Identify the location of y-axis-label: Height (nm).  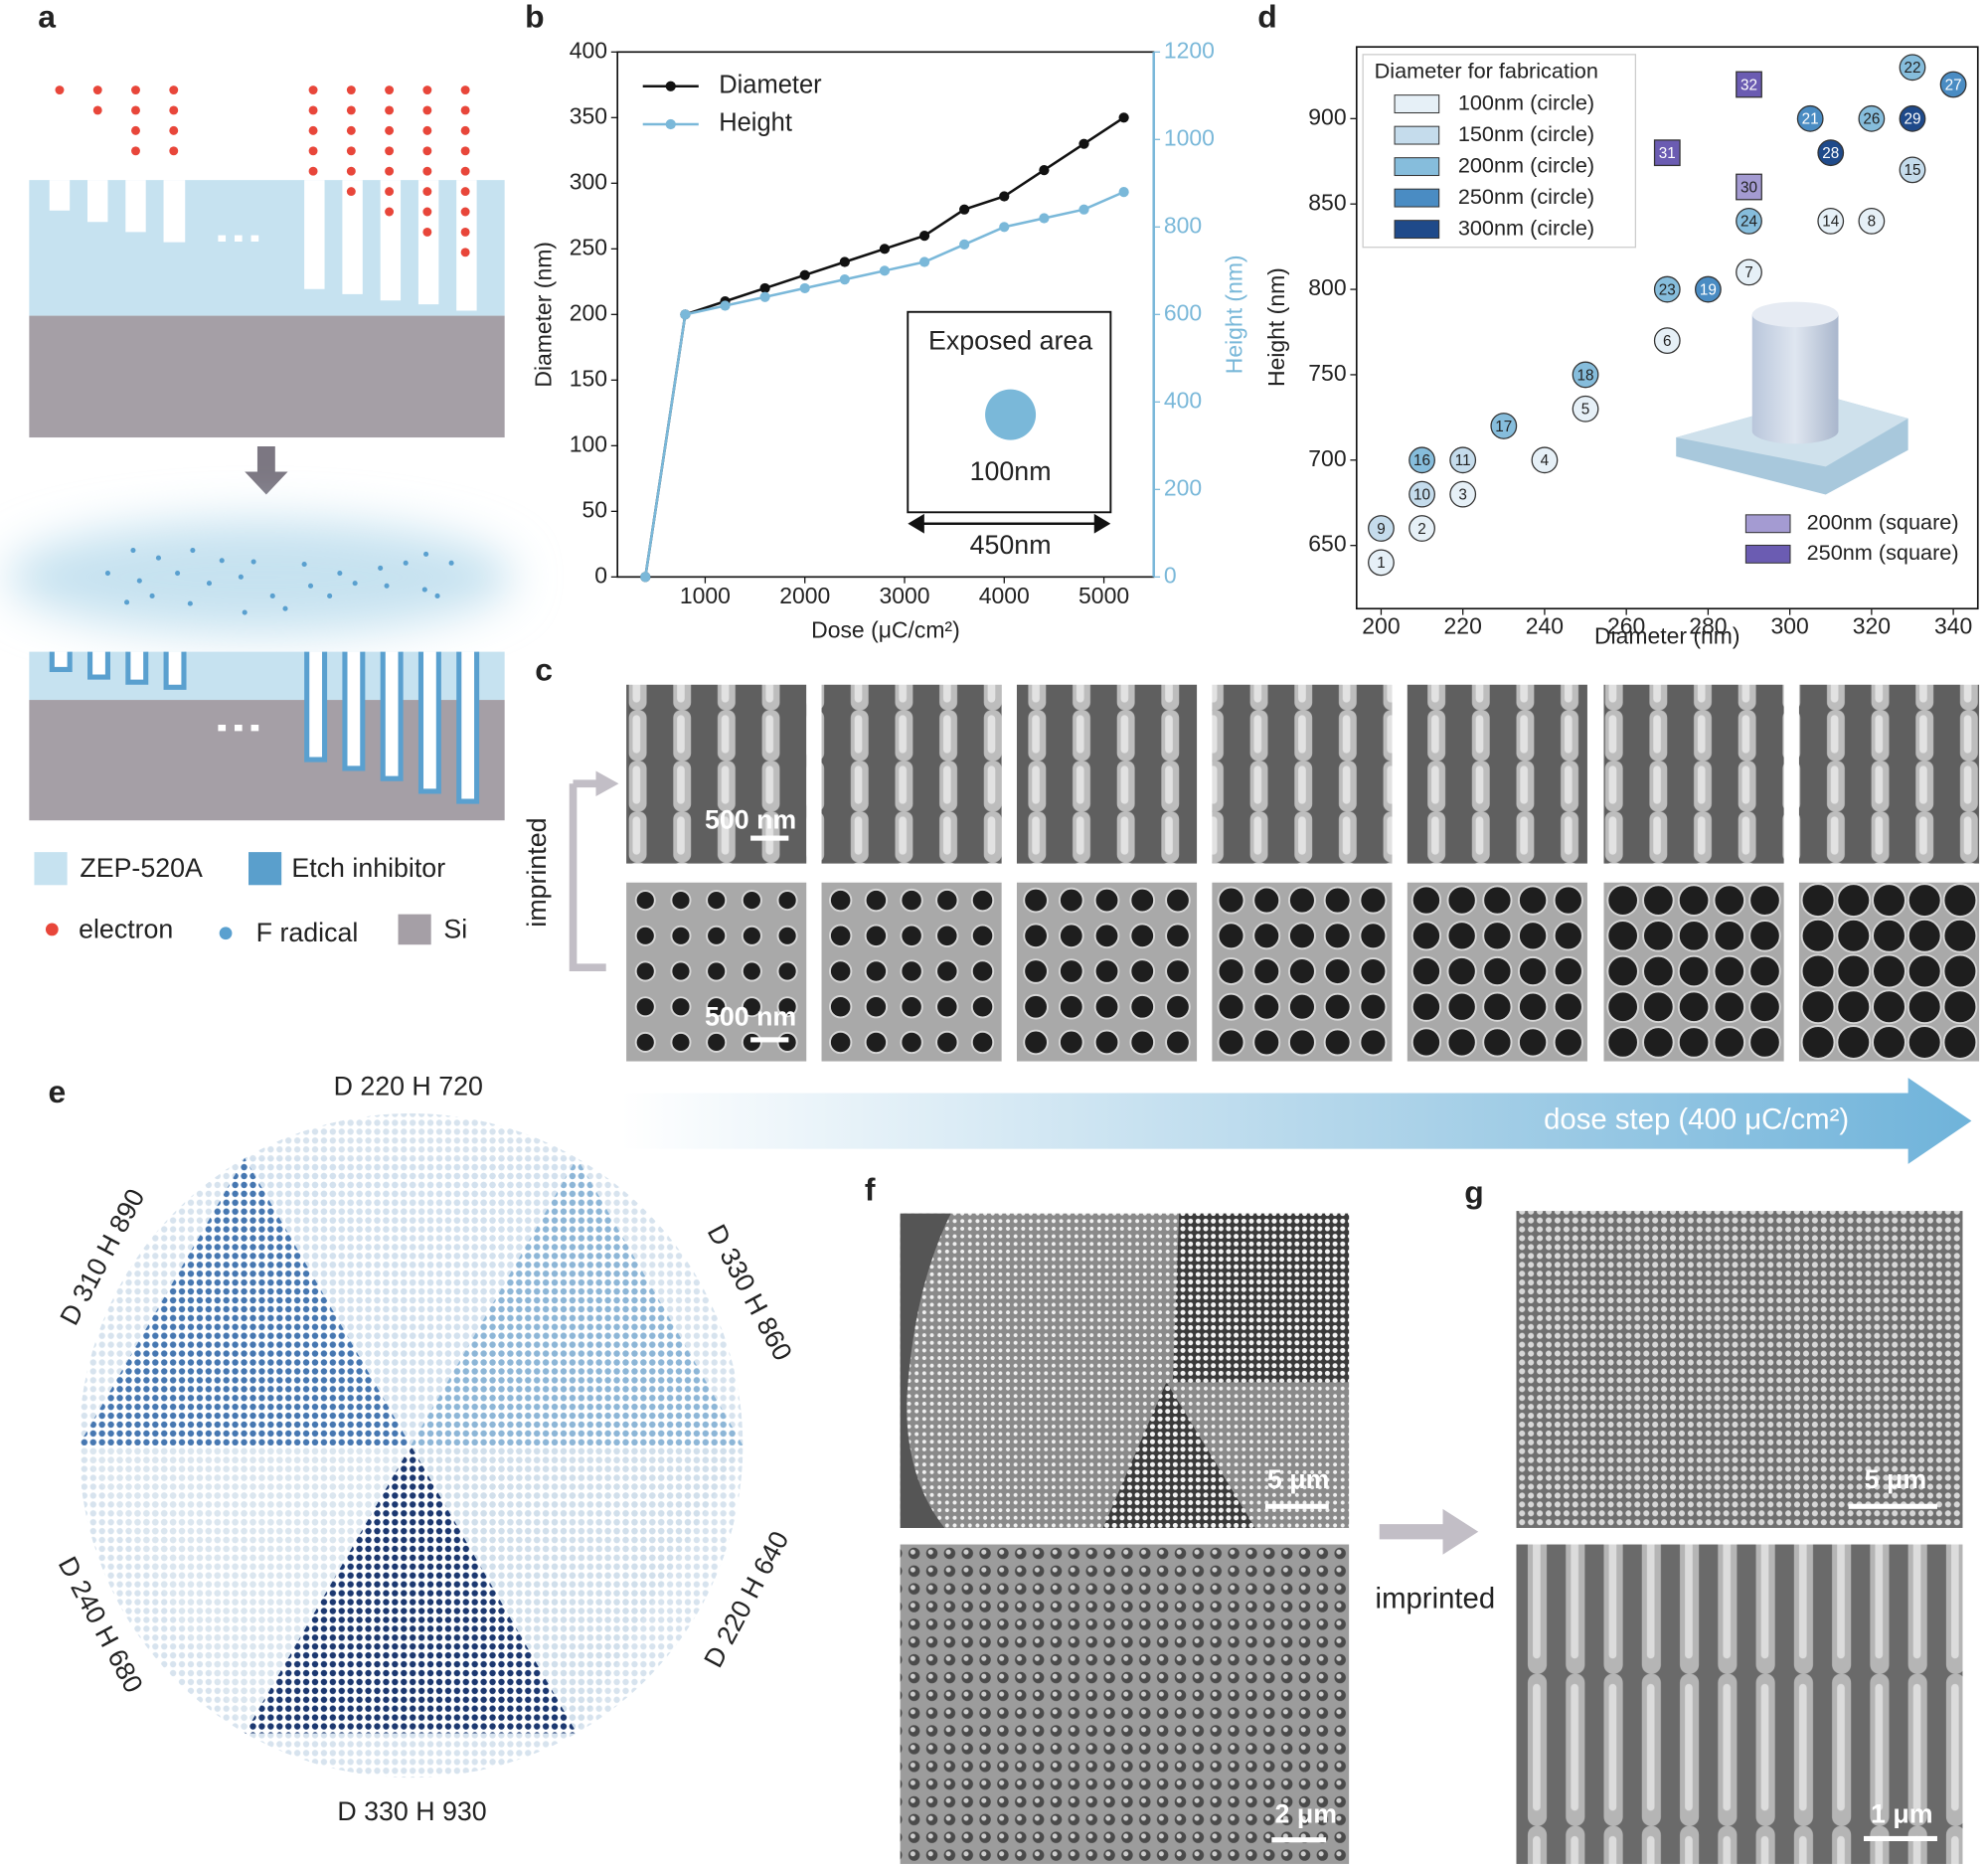
(1276, 327).